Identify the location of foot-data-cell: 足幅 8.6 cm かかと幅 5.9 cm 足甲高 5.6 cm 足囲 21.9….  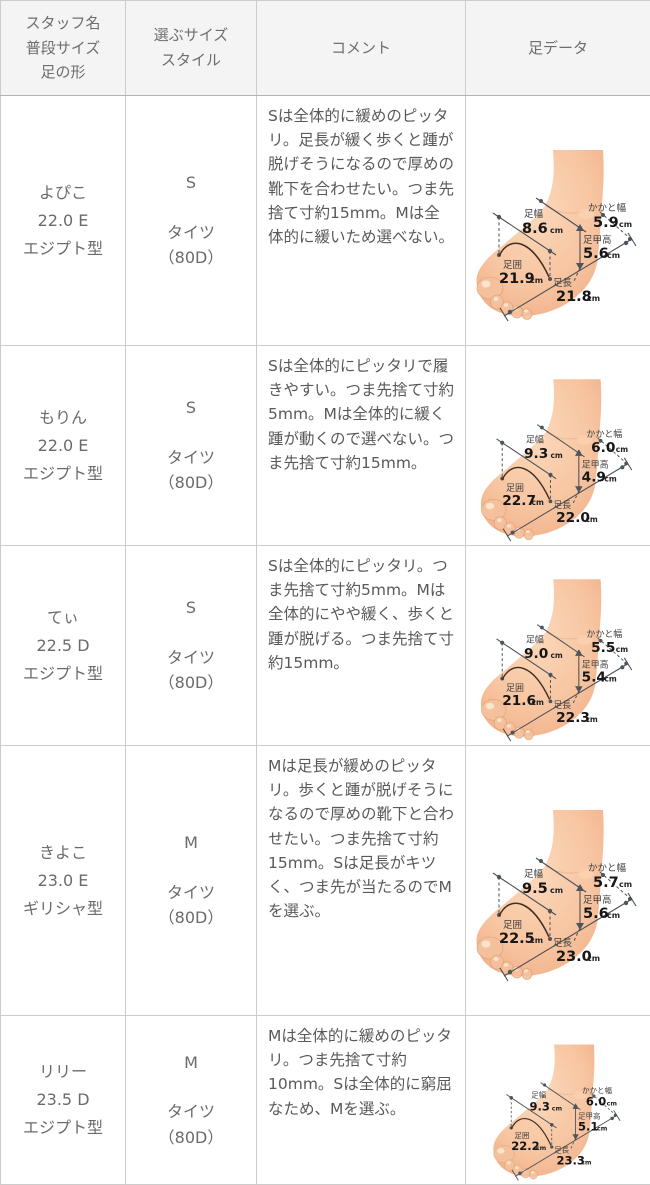
(558, 221).